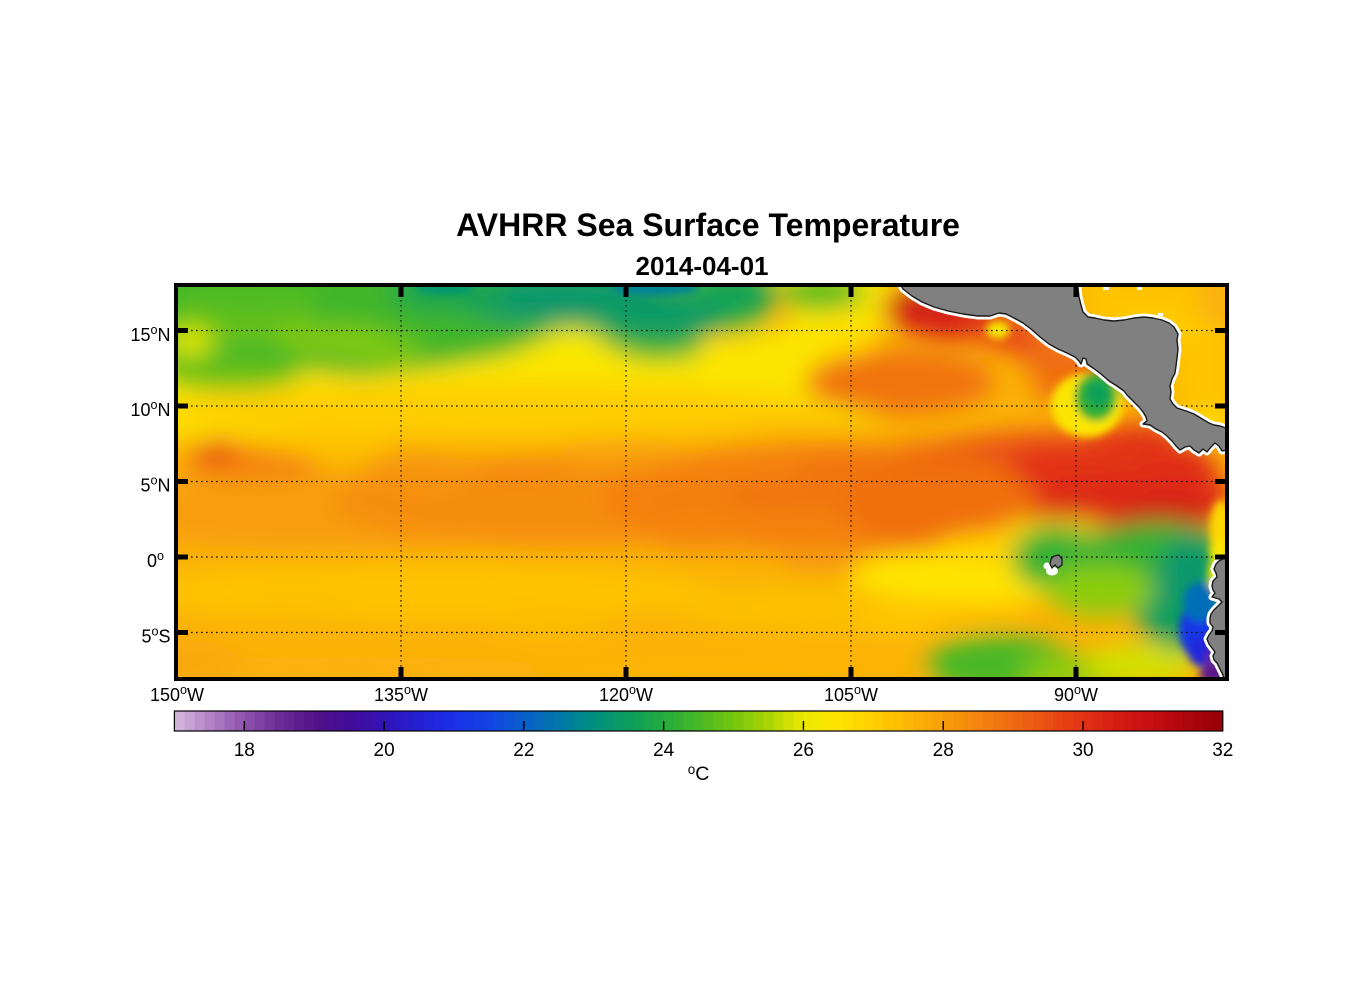  Describe the element at coordinates (244, 750) in the screenshot. I see `svg-text: 18` at that location.